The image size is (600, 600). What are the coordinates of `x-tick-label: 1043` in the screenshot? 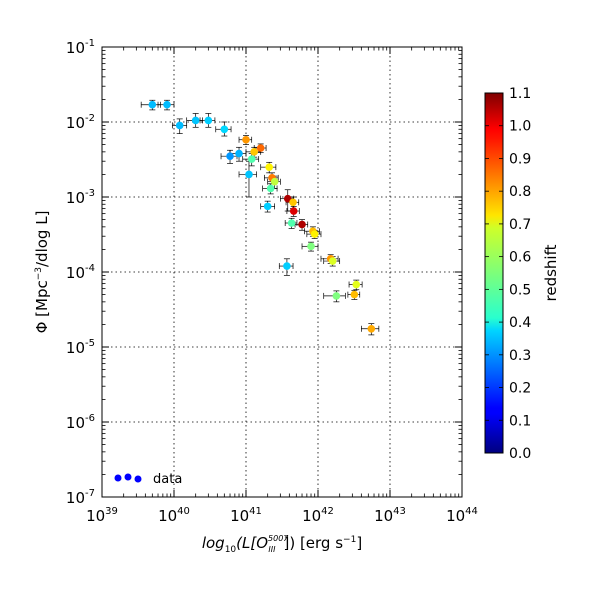 It's located at (390, 515).